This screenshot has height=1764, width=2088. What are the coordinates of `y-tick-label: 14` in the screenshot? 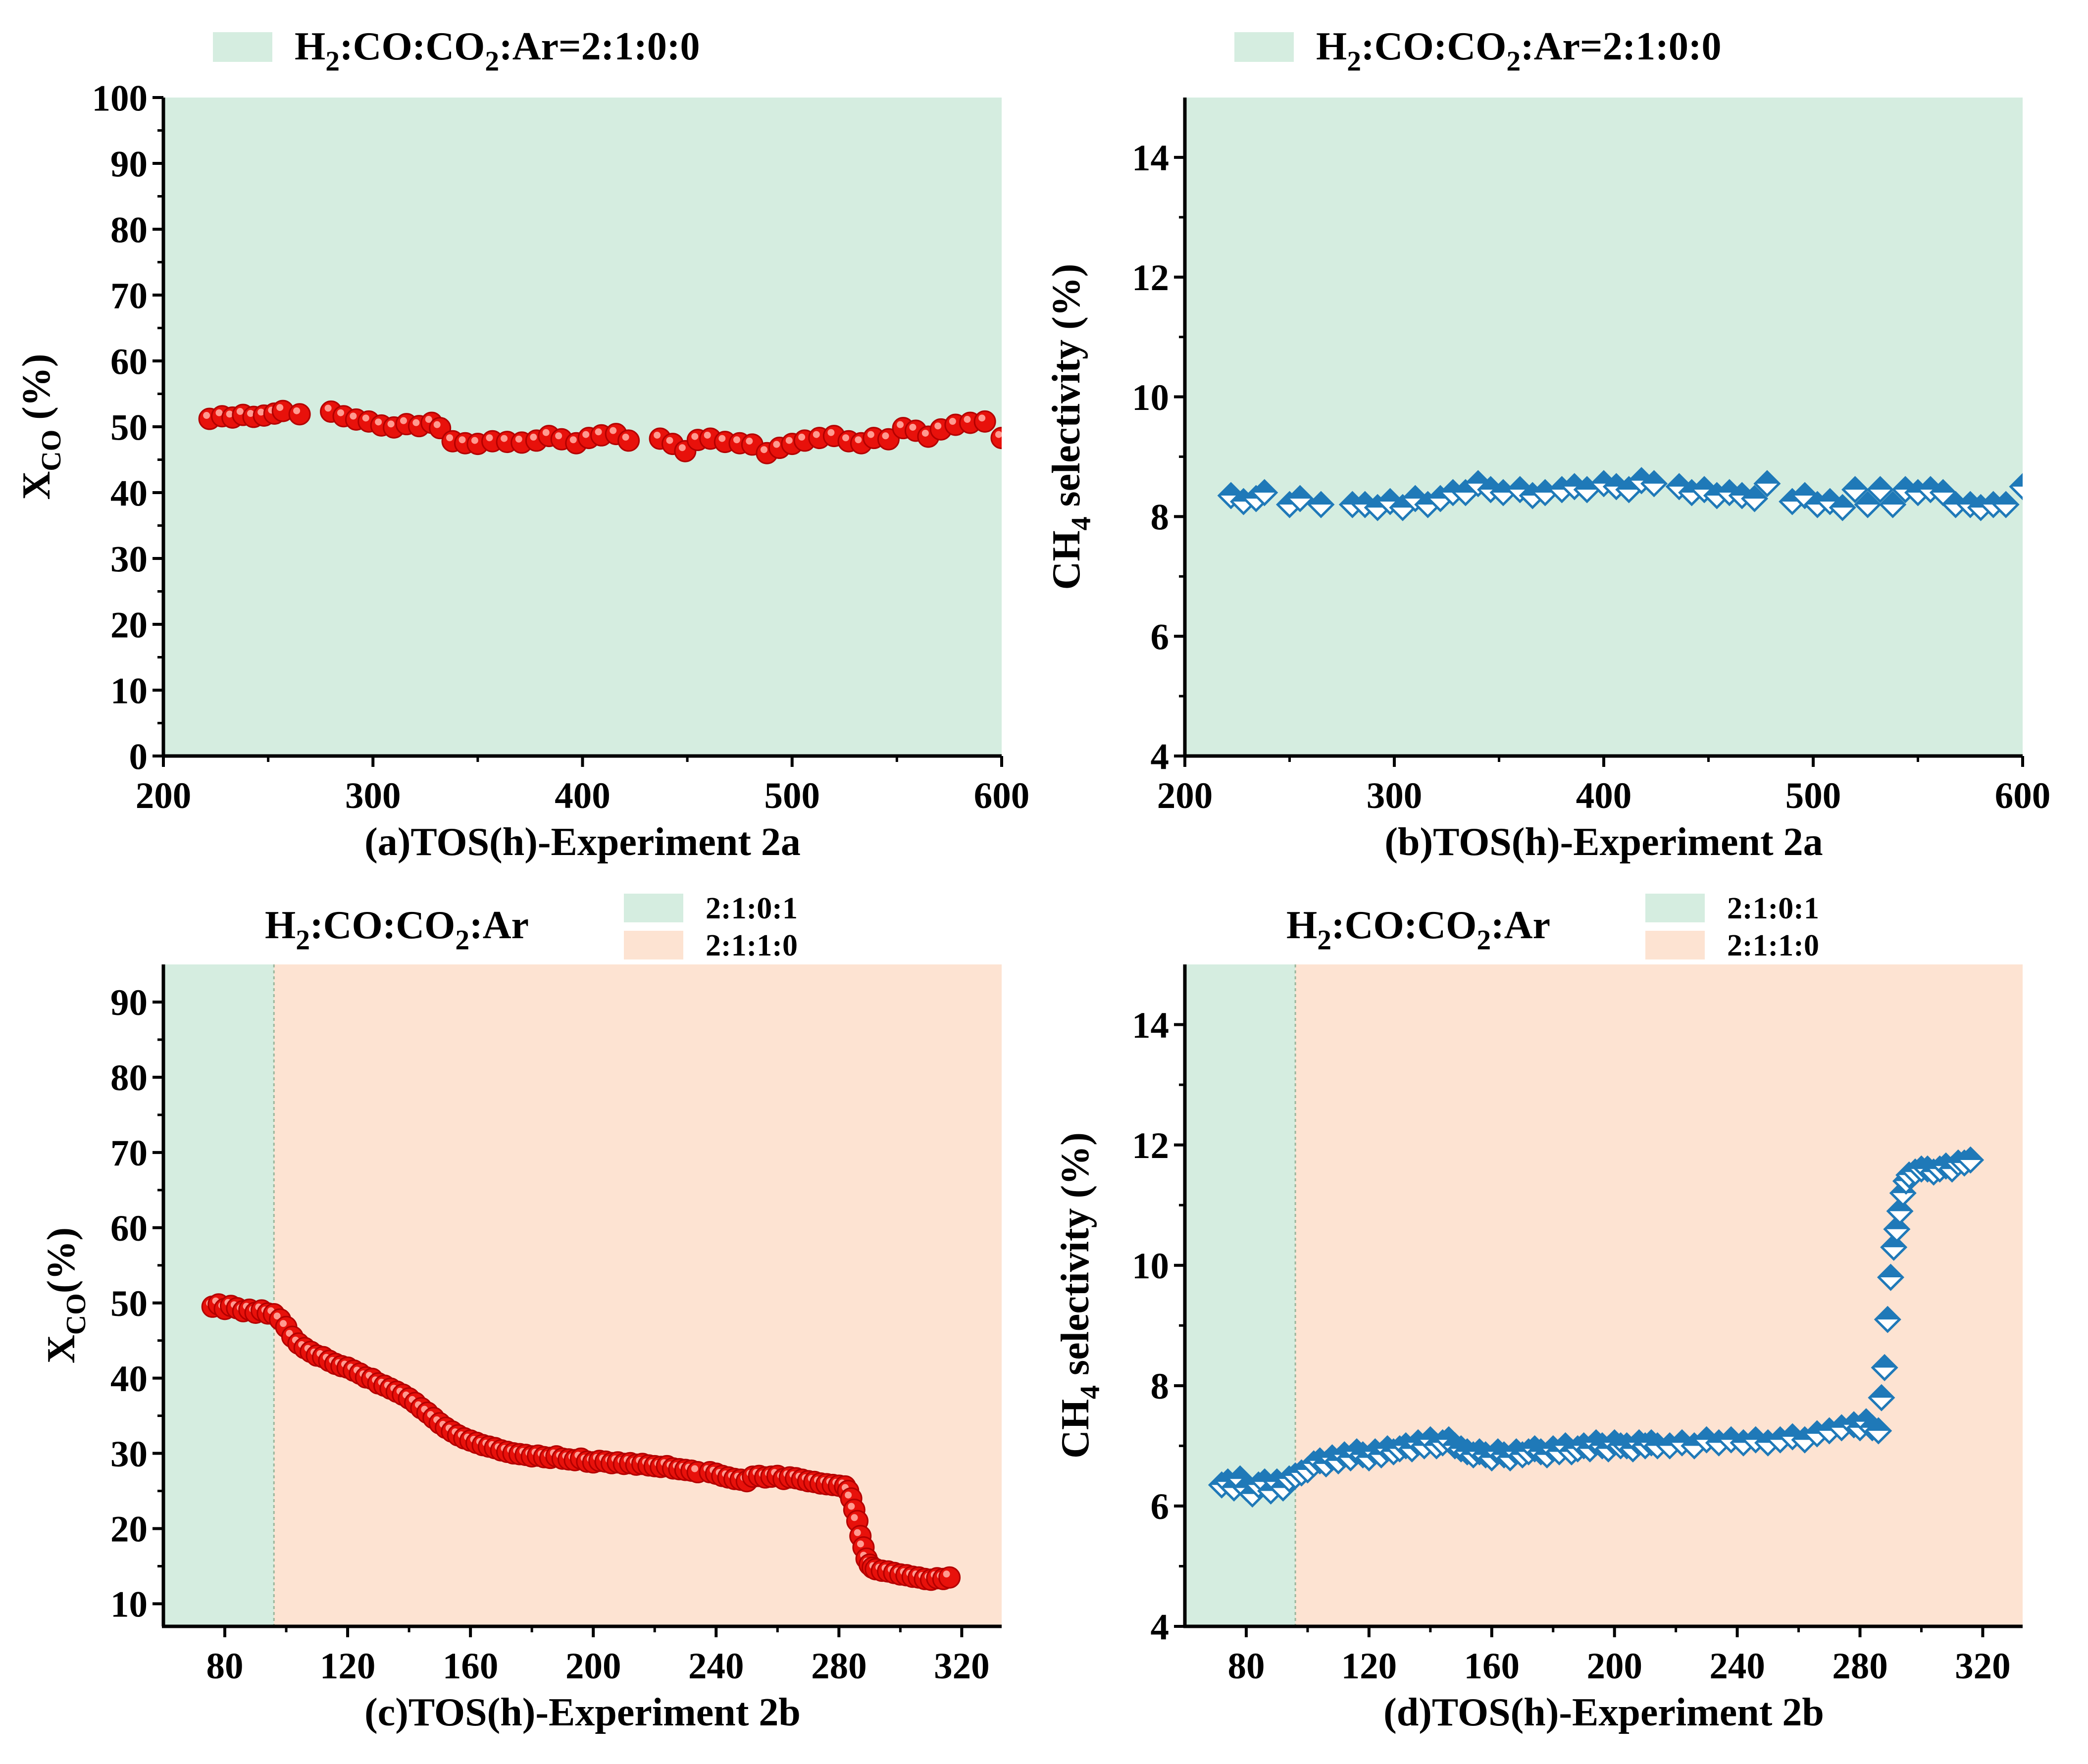 It's located at (1151, 1025).